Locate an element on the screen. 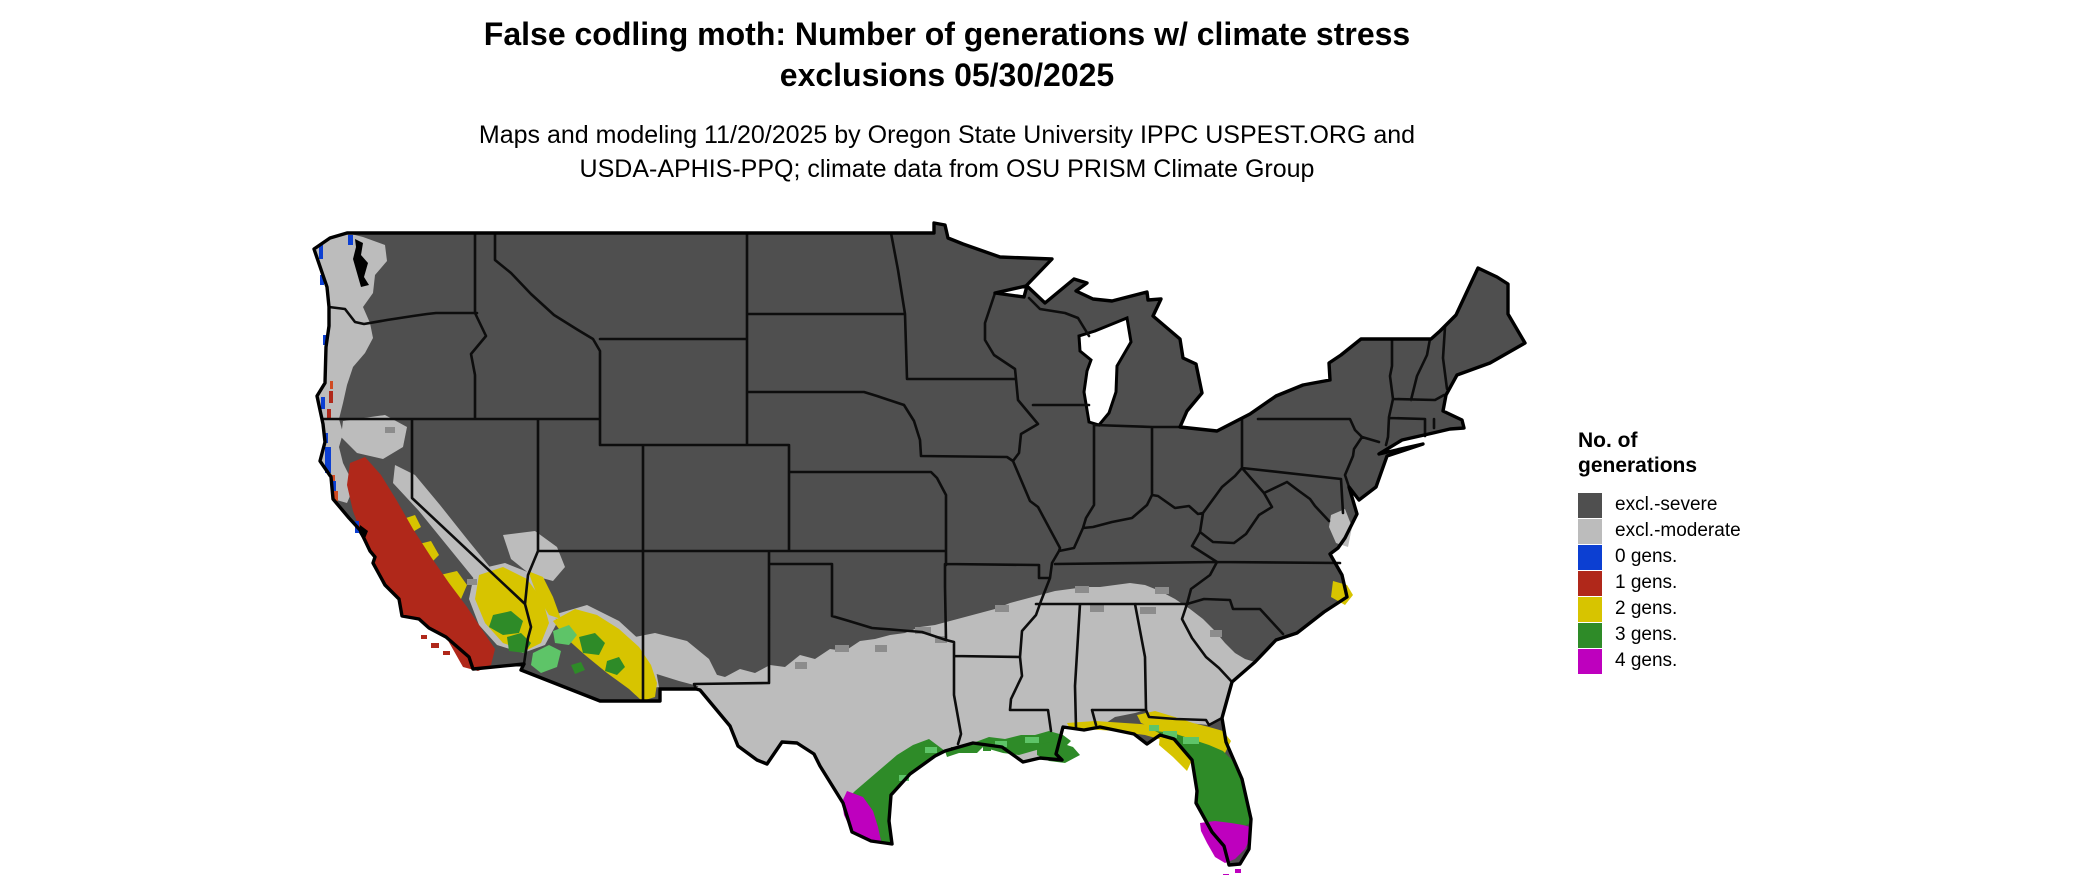 This screenshot has width=2100, height=892. title-line-2: exclusions 05/30/2025 is located at coordinates (947, 75).